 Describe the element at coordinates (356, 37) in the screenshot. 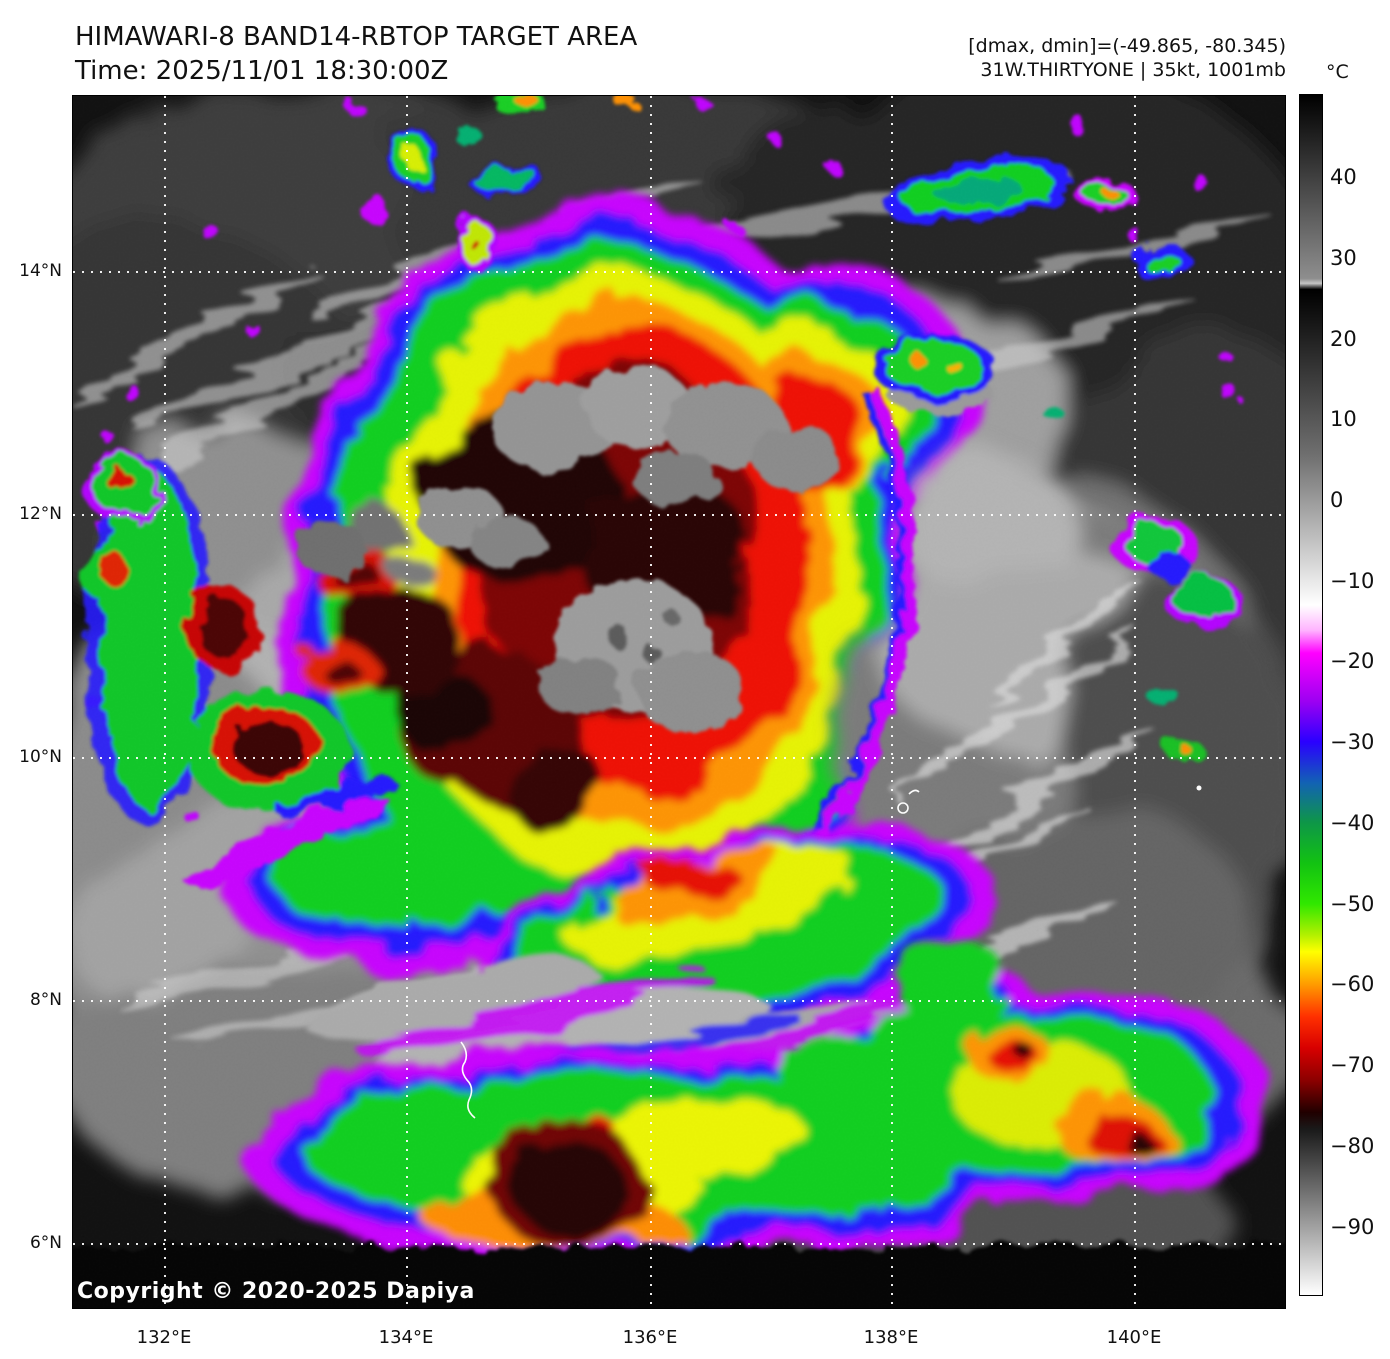

I see `page-title: HIMAWARI-8 BAND14-RBTOP TARGET AREA` at that location.